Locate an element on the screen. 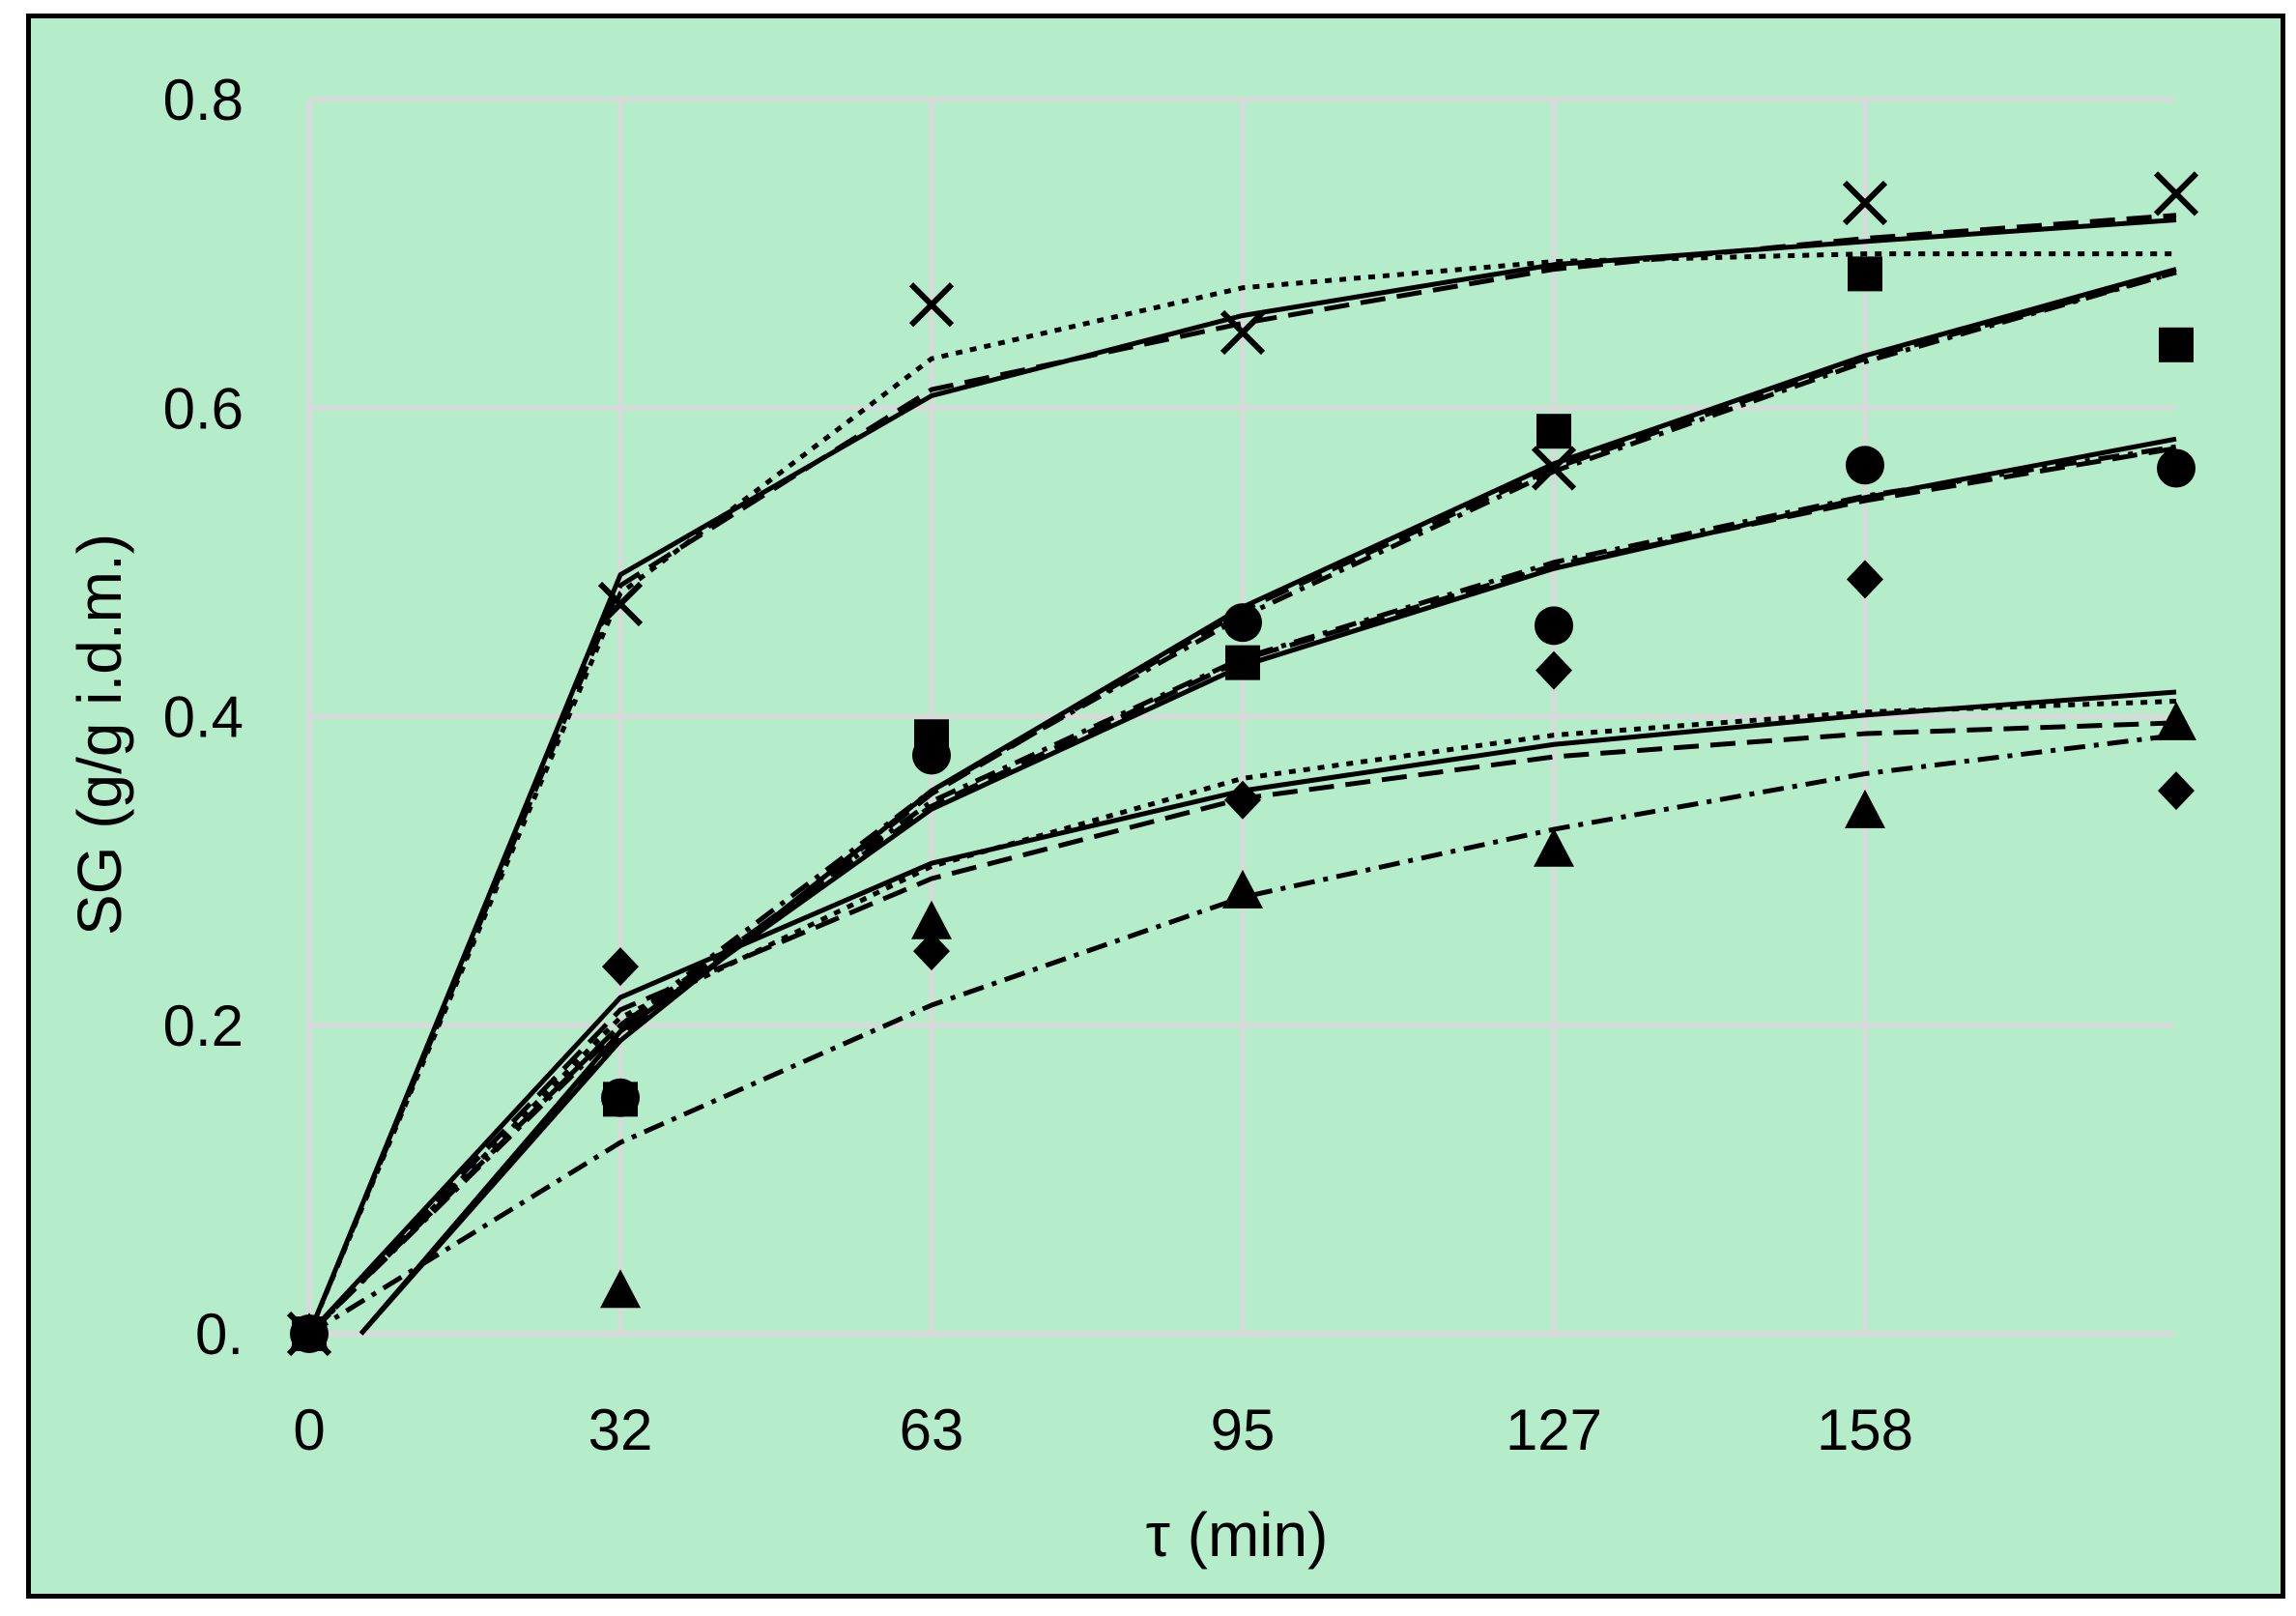  y-tick-label: 0.2 is located at coordinates (203, 1026).